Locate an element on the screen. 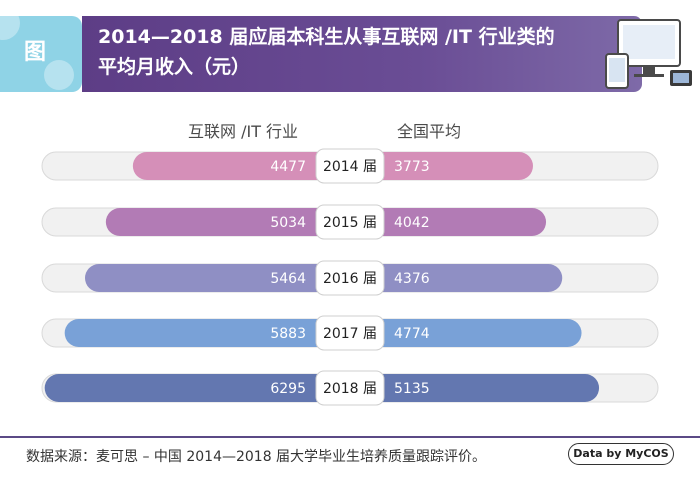 The image size is (700, 480). category-label: 2015 届 is located at coordinates (350, 223).